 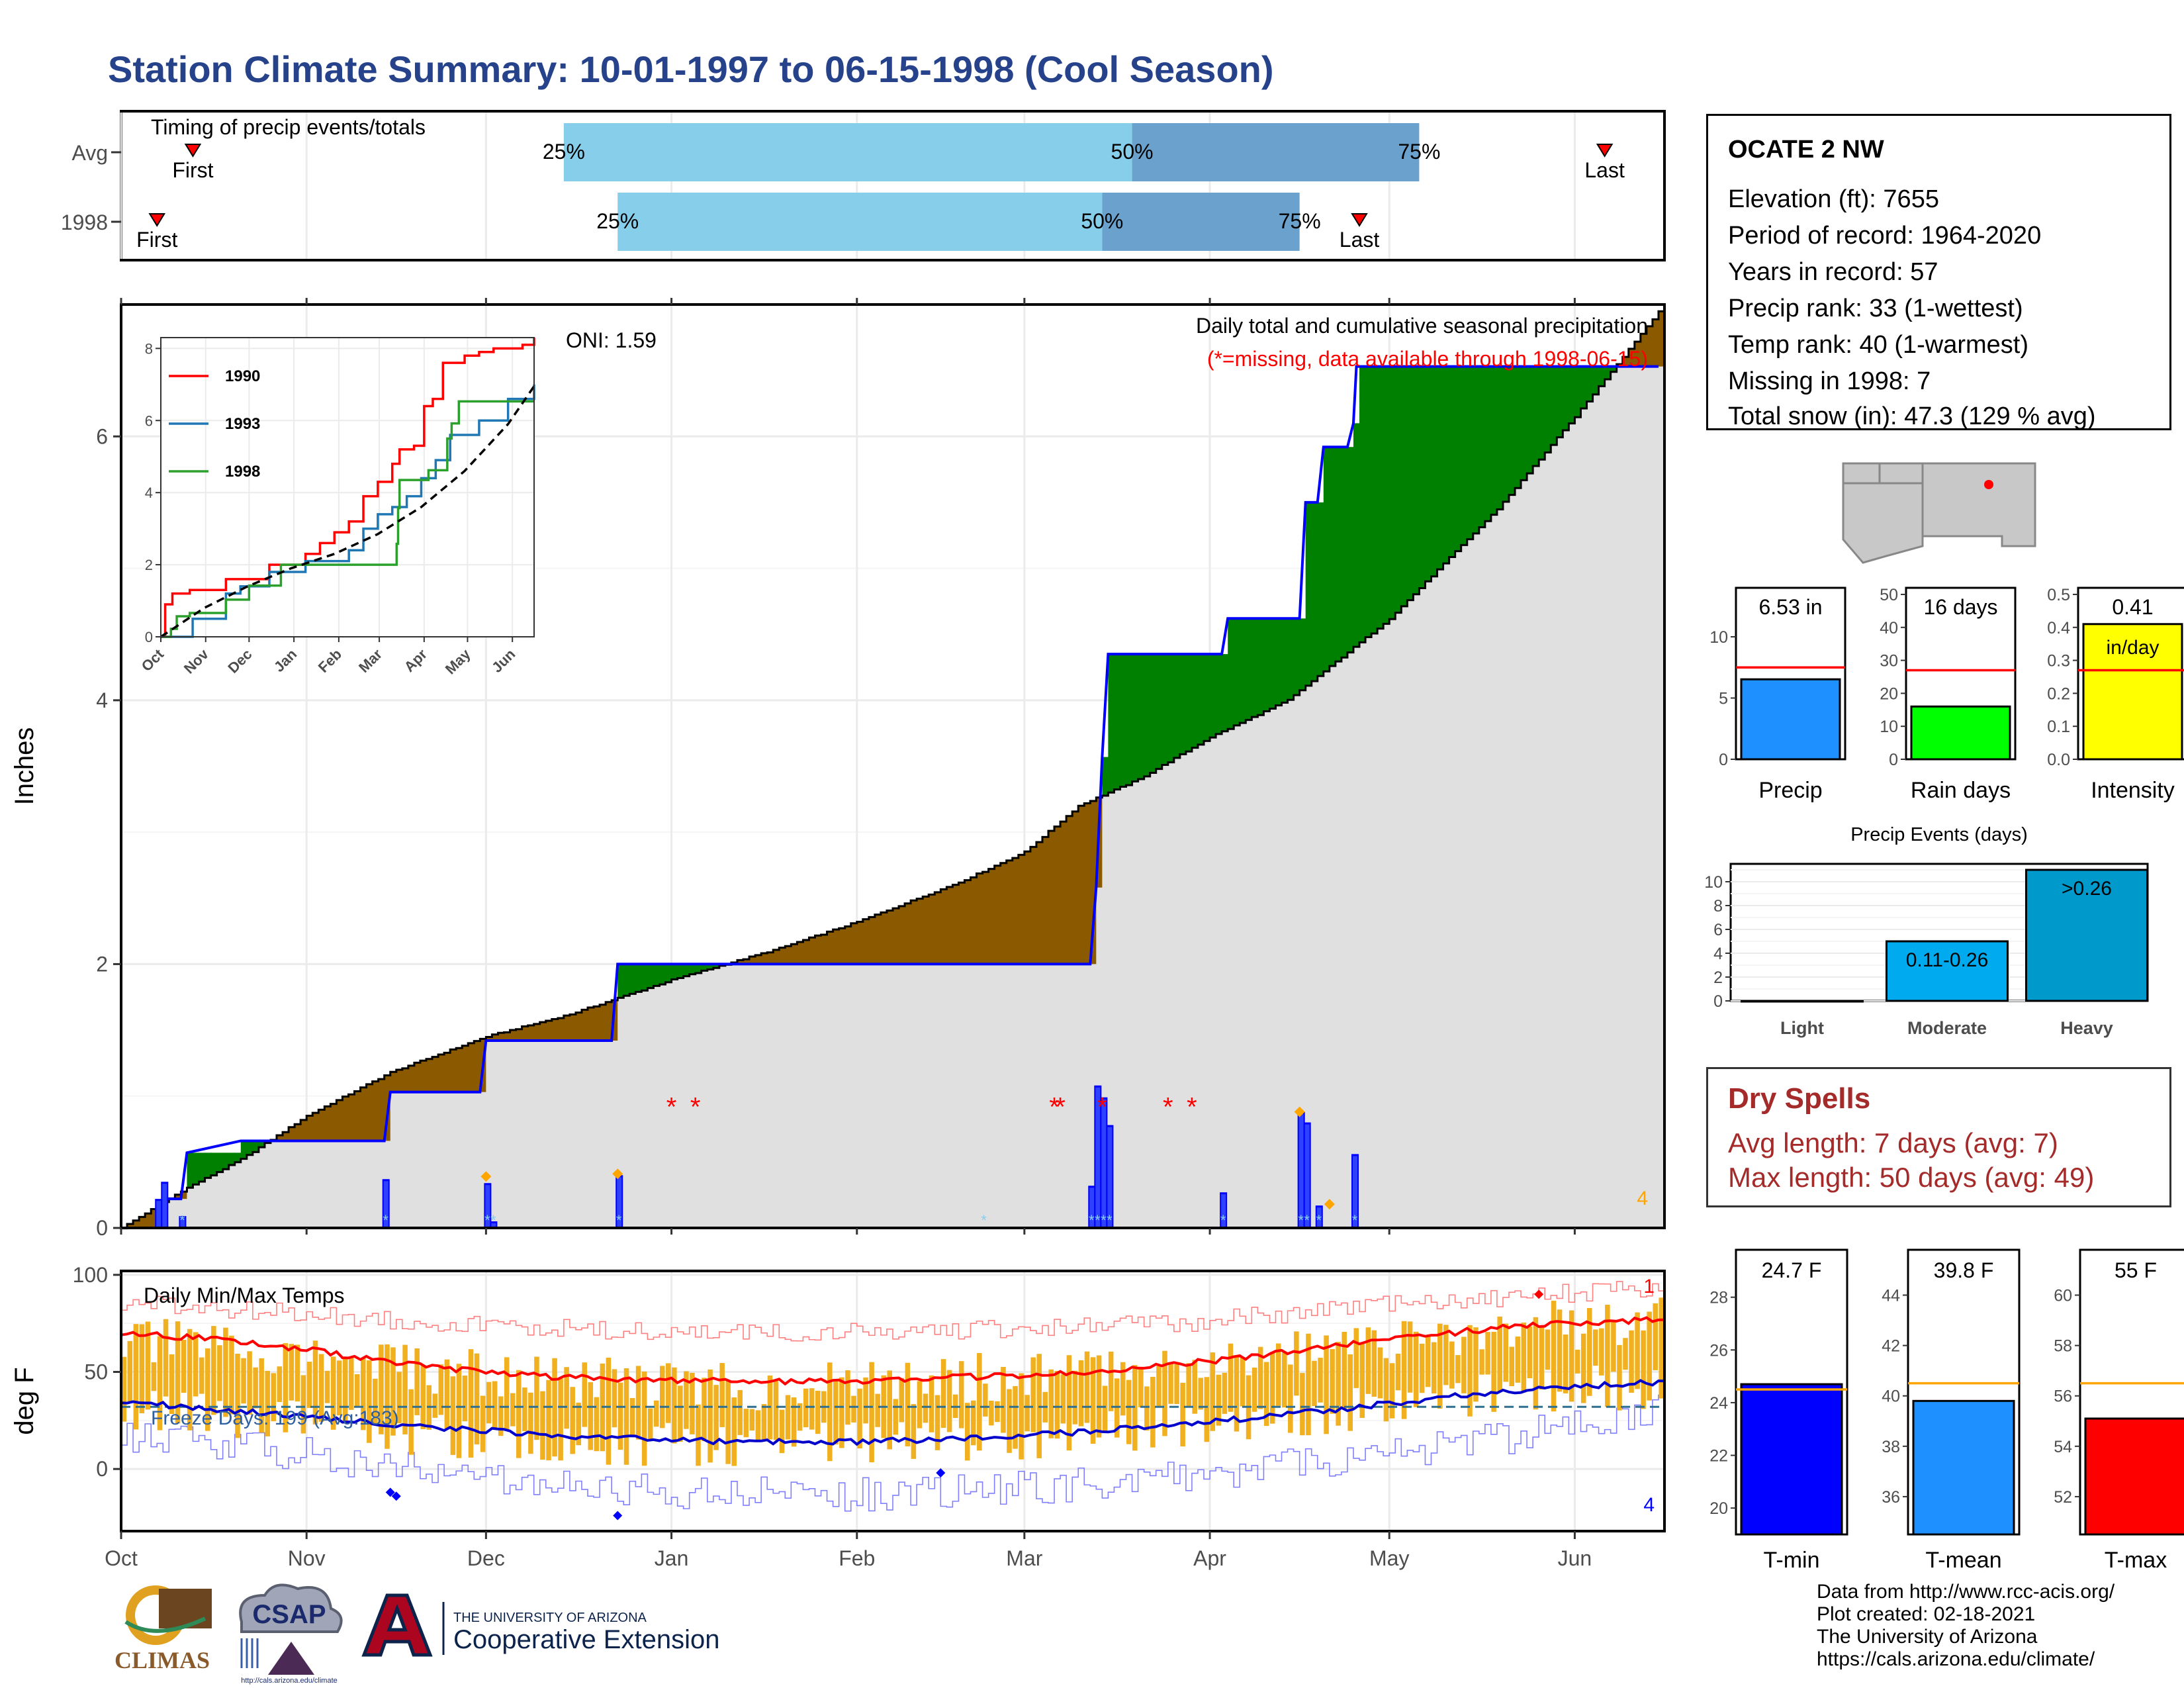 I want to click on csap-cloud-icon, so click(x=291, y=1608).